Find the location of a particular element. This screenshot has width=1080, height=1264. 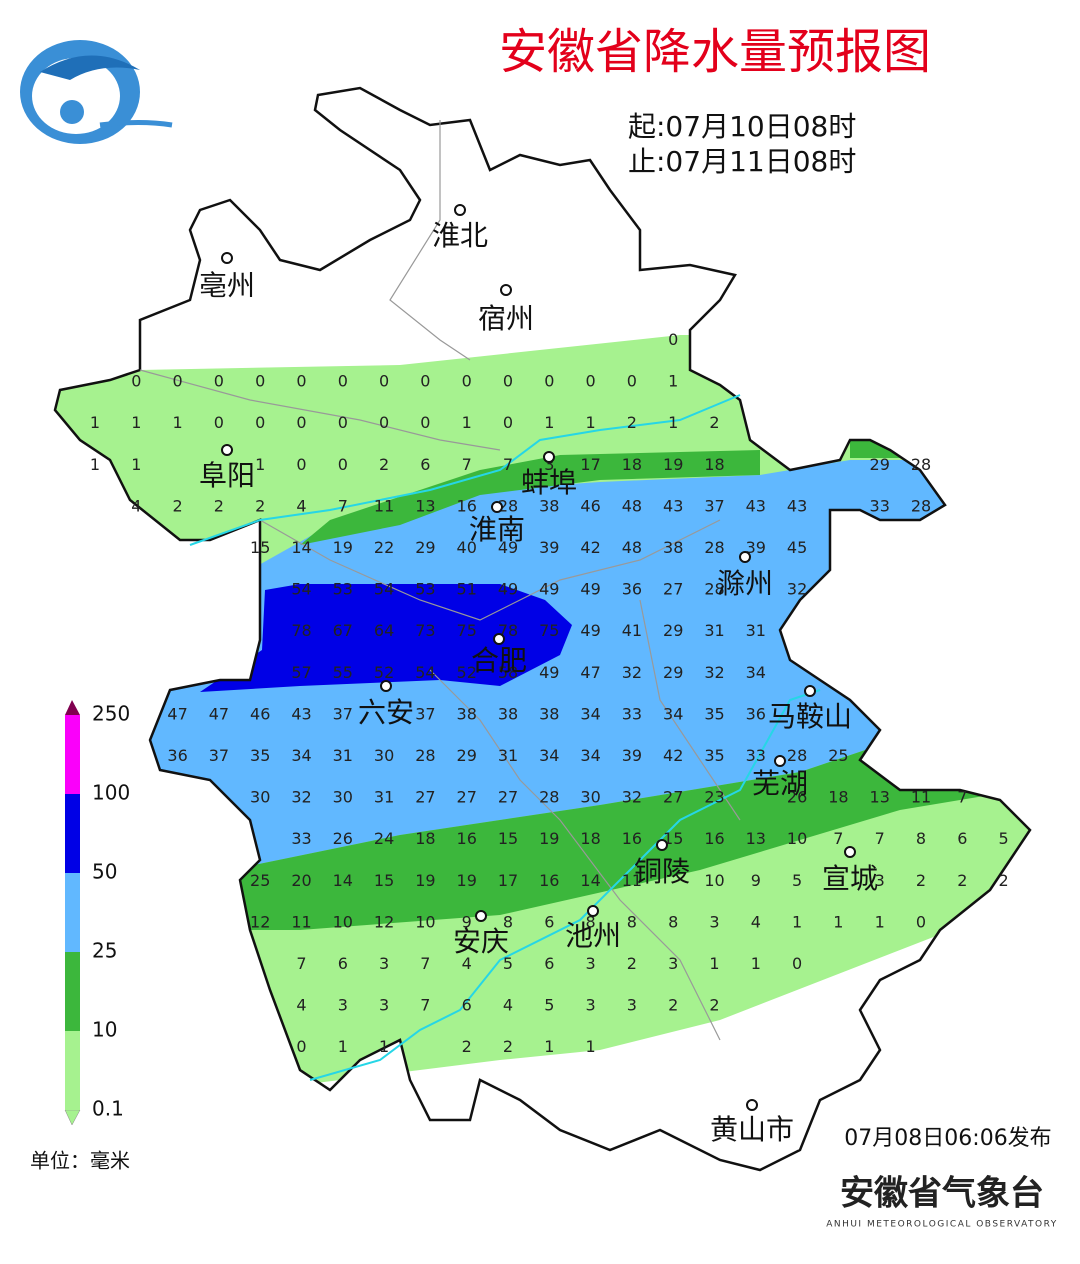

grid-value: 57 is located at coordinates (301, 672).